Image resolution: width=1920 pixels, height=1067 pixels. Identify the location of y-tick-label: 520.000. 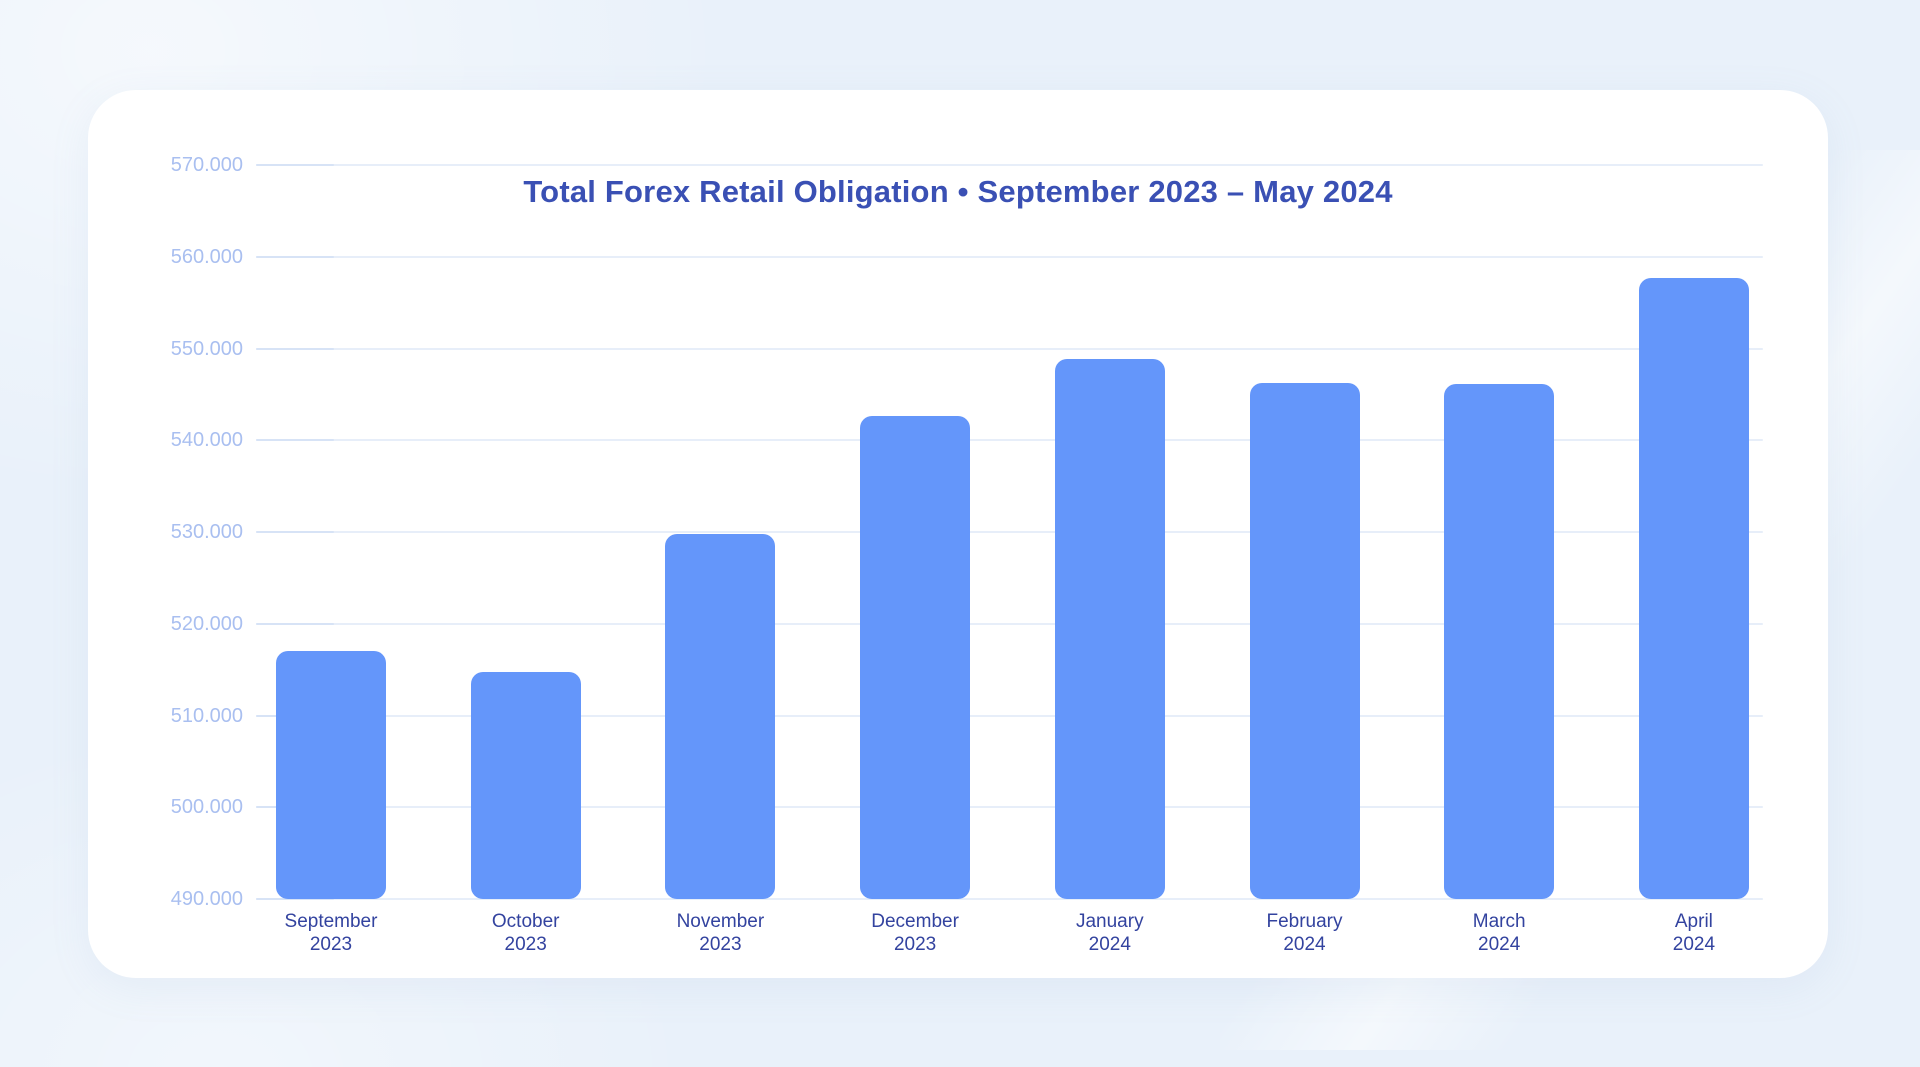
(206, 623).